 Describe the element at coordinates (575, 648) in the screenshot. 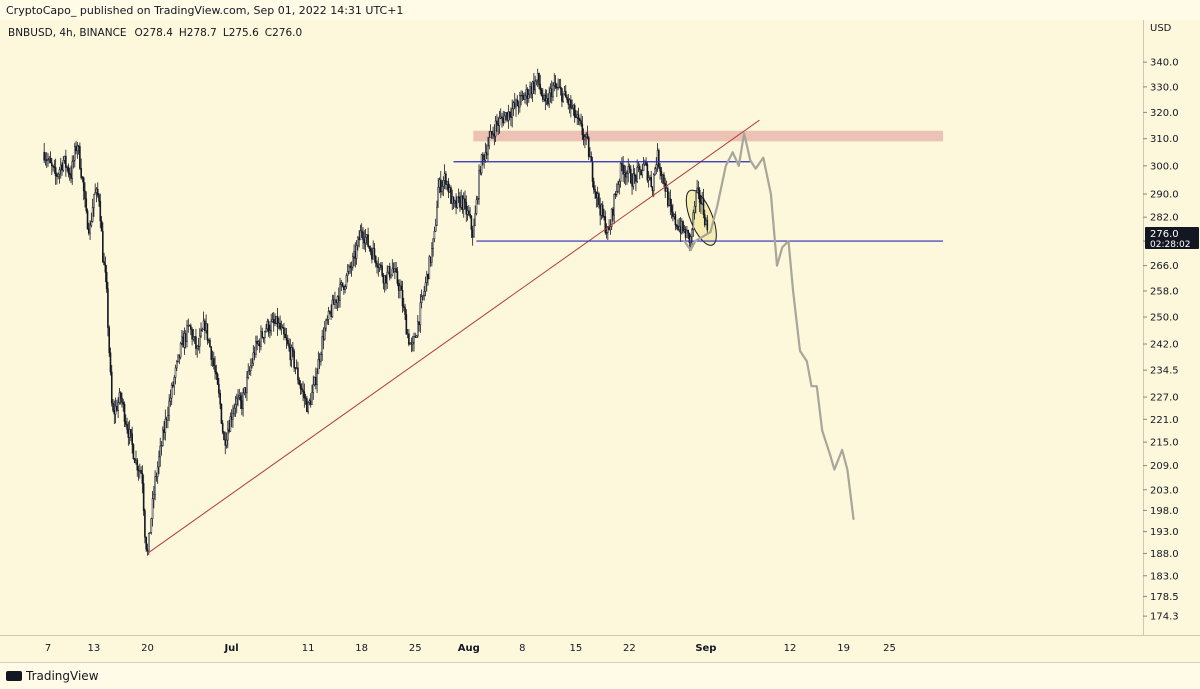

I see `time-tick-label: 15` at that location.